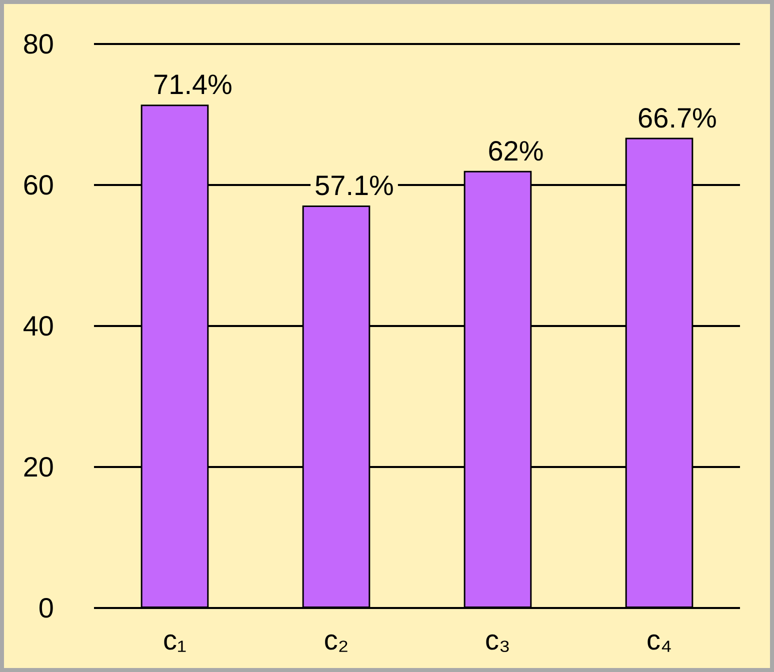 This screenshot has width=774, height=672. I want to click on y-tick-label: 20, so click(38, 467).